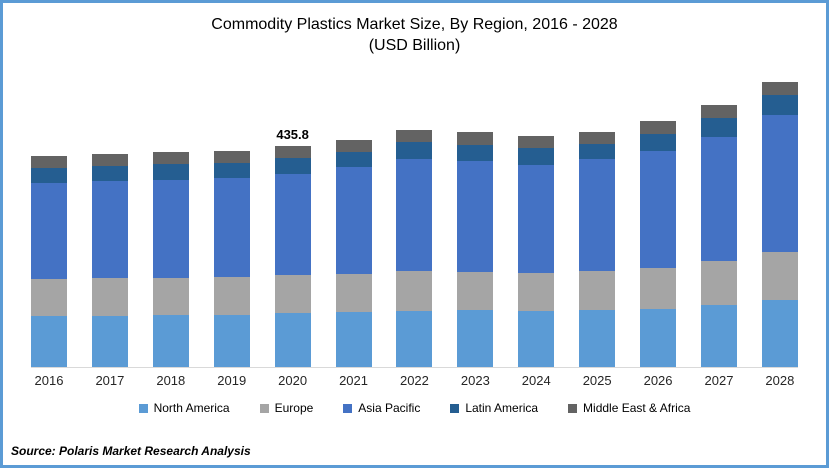 The image size is (829, 468). What do you see at coordinates (658, 209) in the screenshot?
I see `bar-segment-asia-pacific-2026` at bounding box center [658, 209].